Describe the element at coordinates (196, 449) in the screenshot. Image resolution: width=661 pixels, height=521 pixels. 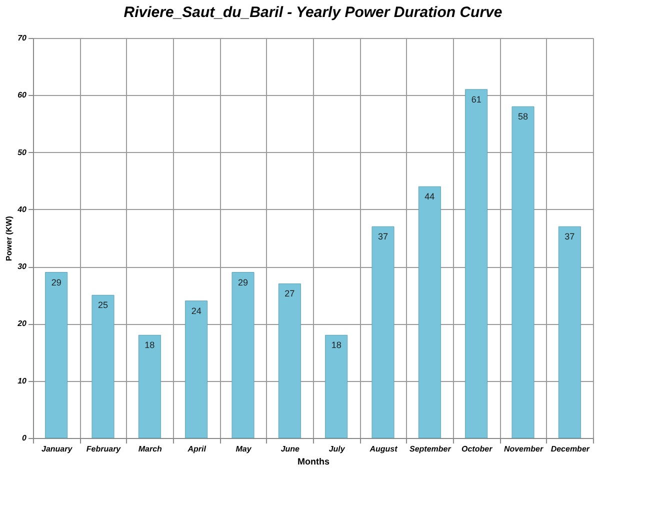
I see `x-tick-label: April` at that location.